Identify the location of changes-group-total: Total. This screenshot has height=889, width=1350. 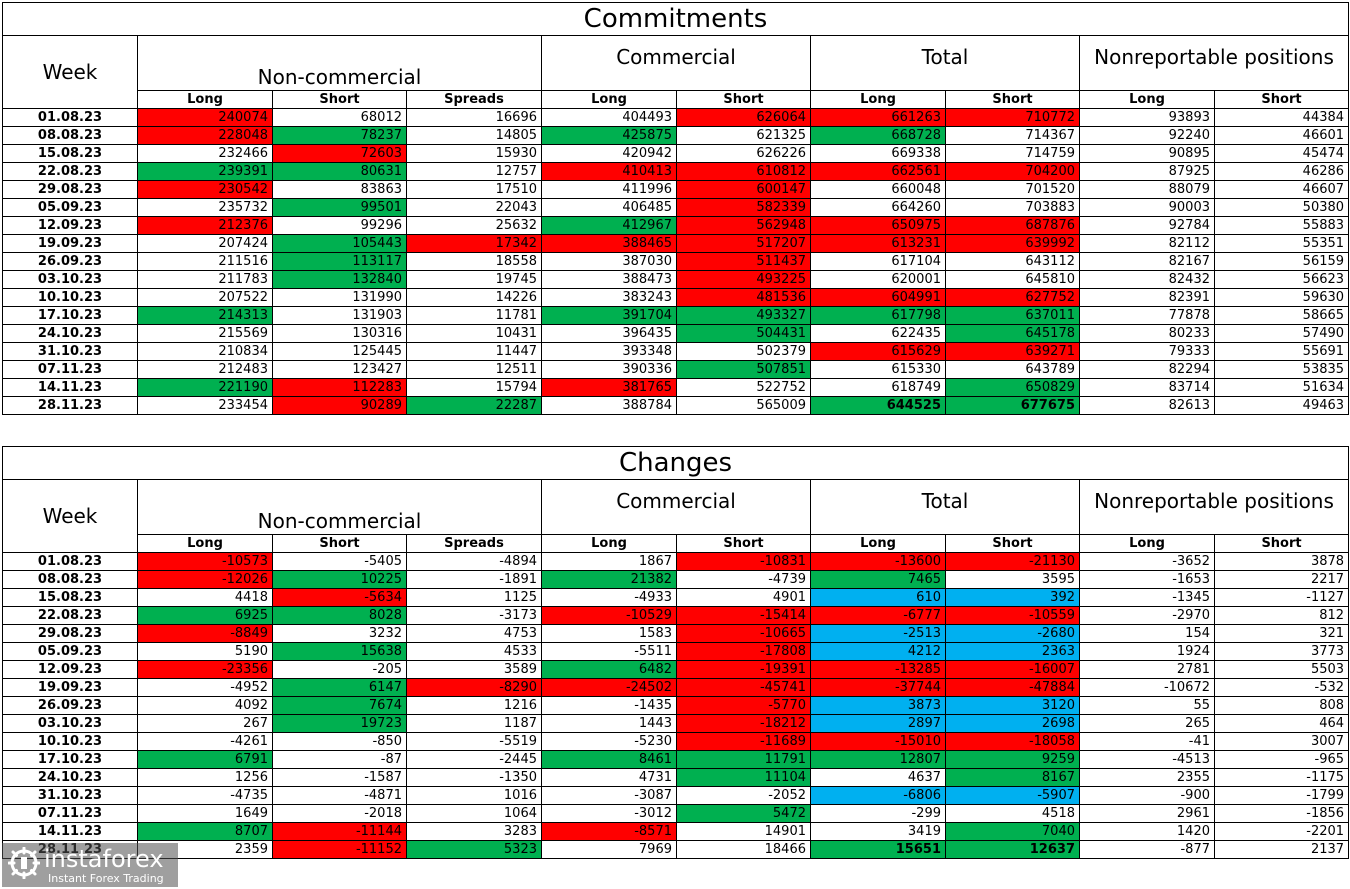
(945, 507).